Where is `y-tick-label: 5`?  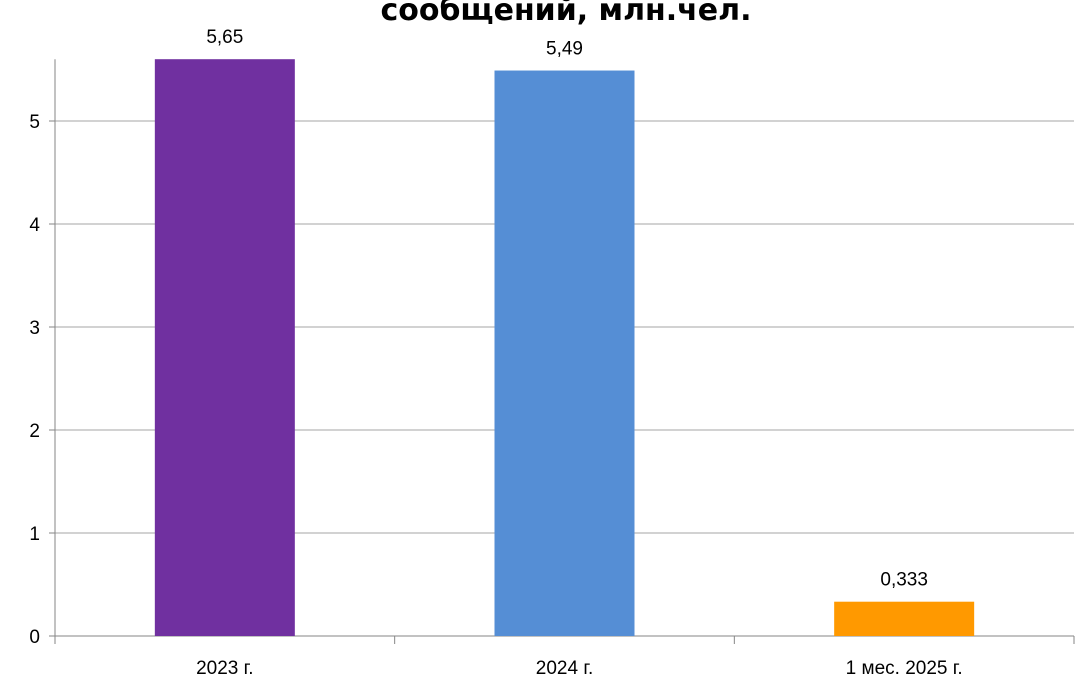 y-tick-label: 5 is located at coordinates (34, 122).